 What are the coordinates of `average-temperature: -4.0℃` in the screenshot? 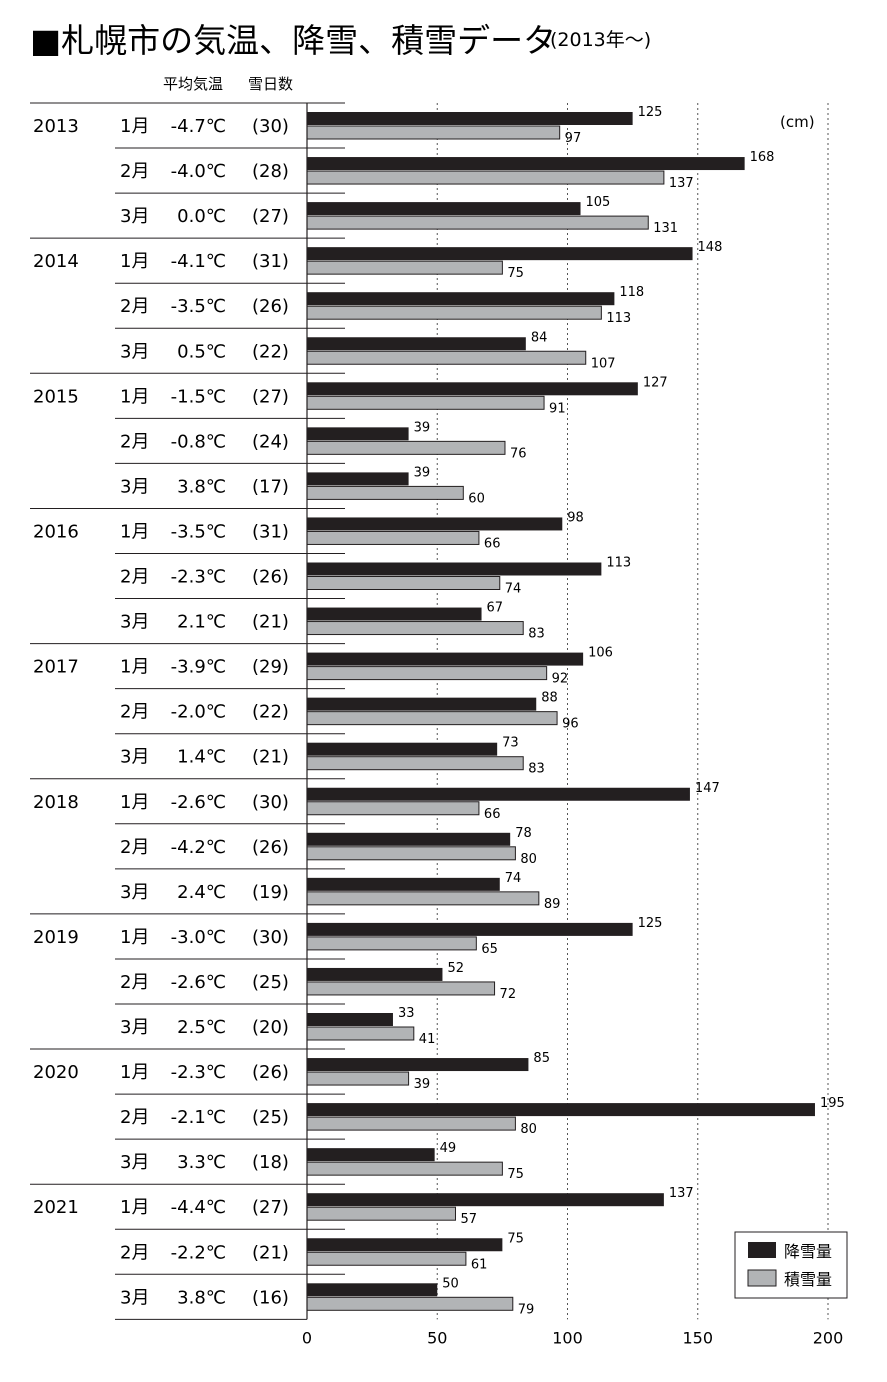 It's located at (198, 171).